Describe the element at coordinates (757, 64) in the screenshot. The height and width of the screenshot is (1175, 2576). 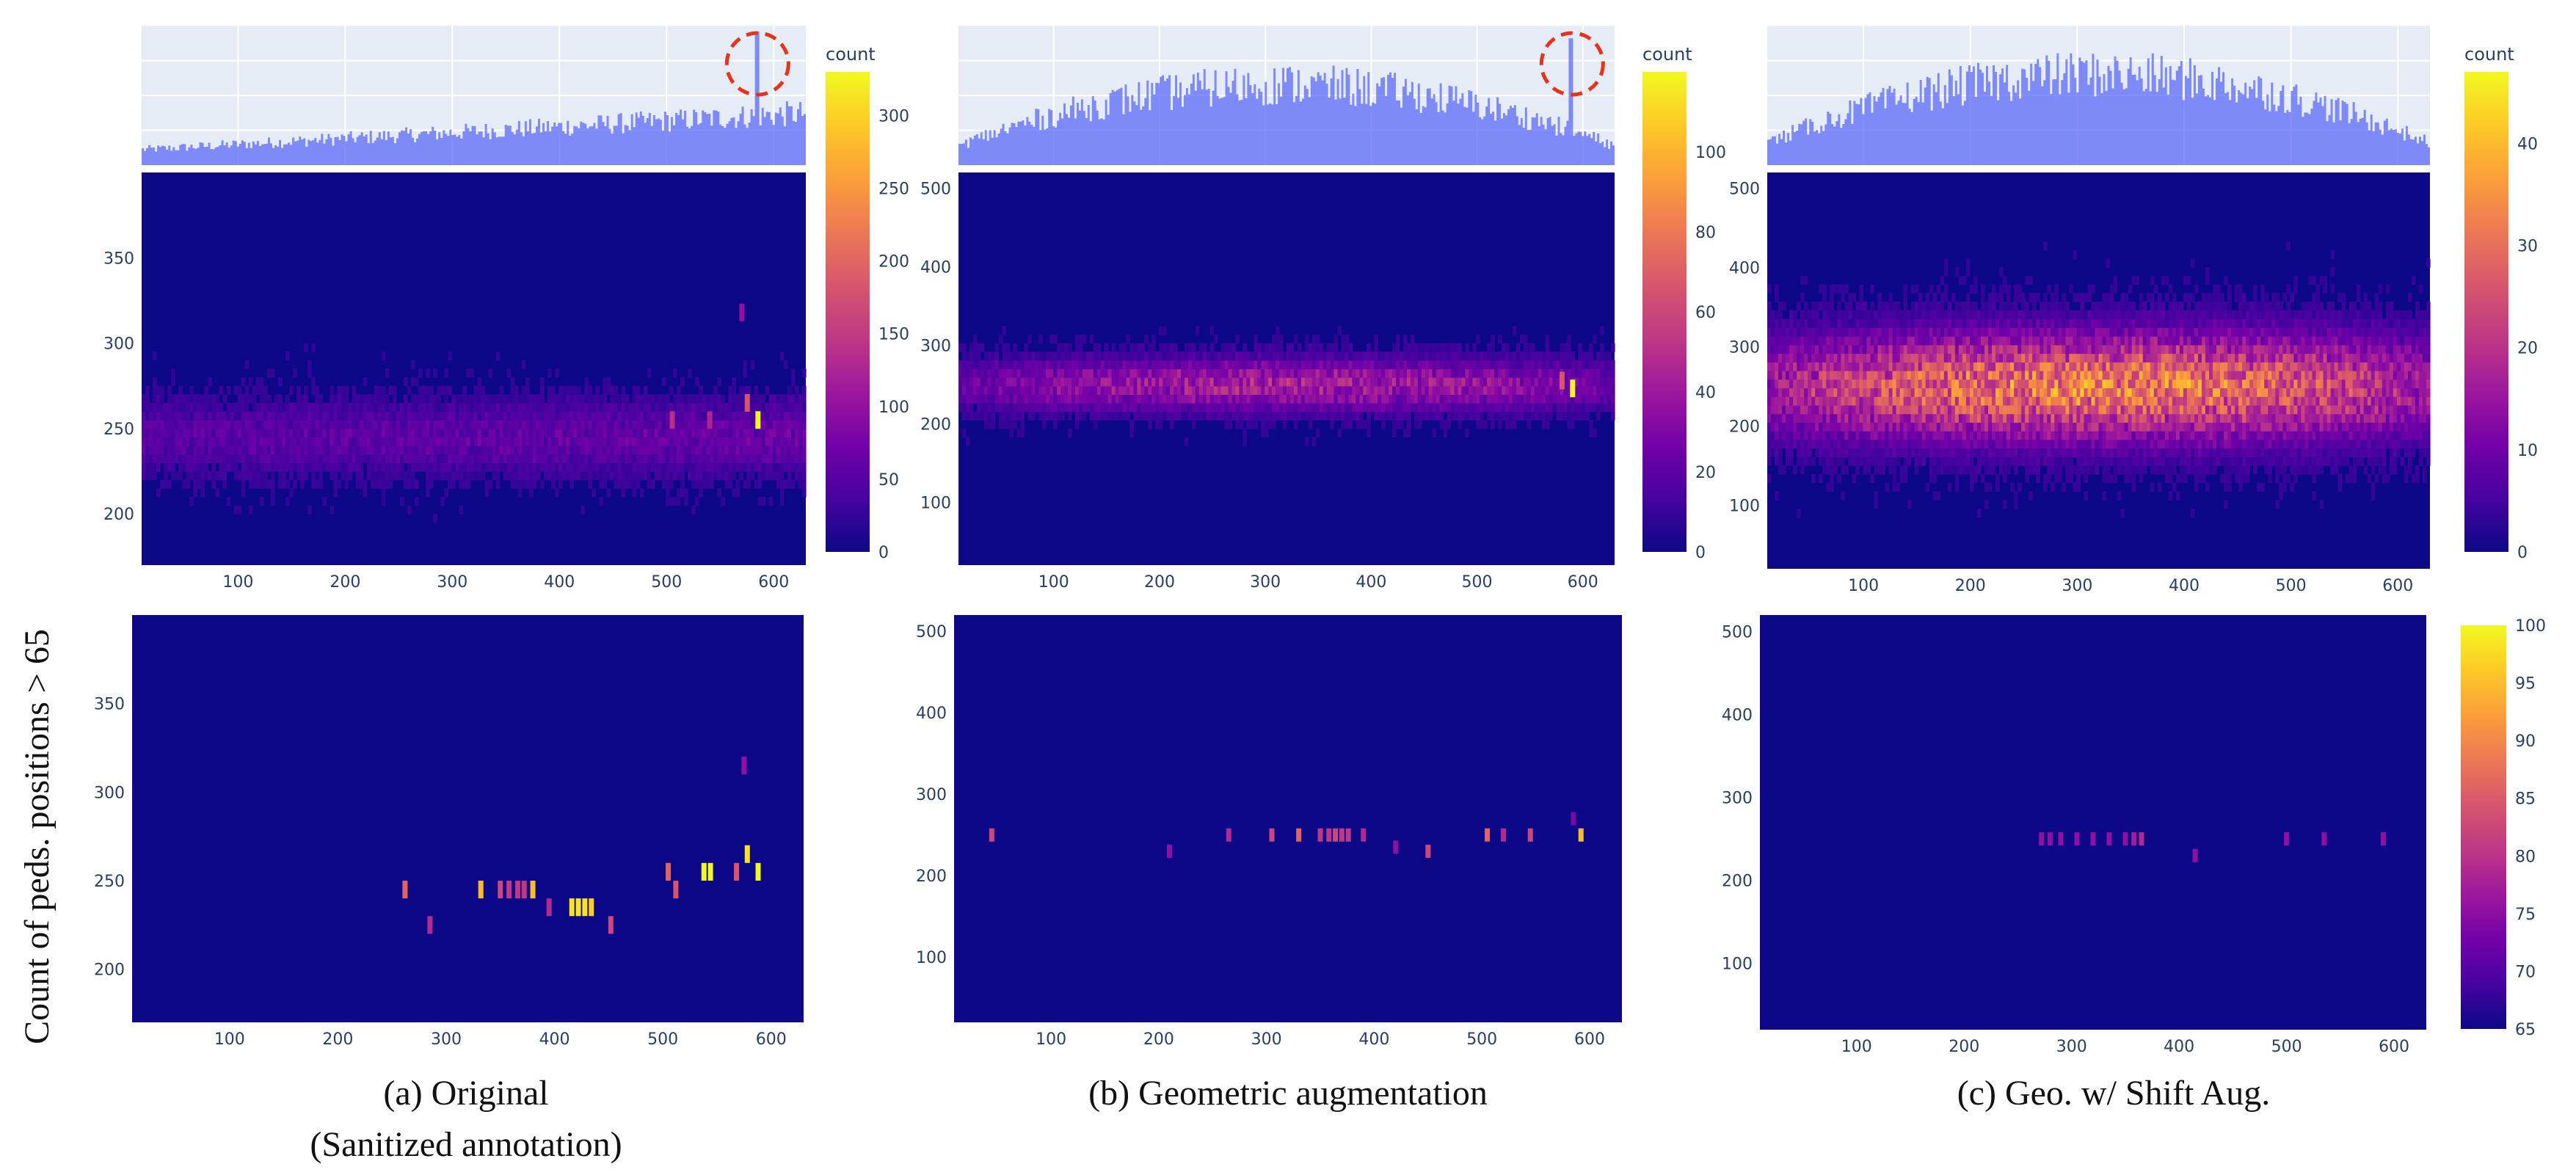
I see `peak-highlight-circle-a` at that location.